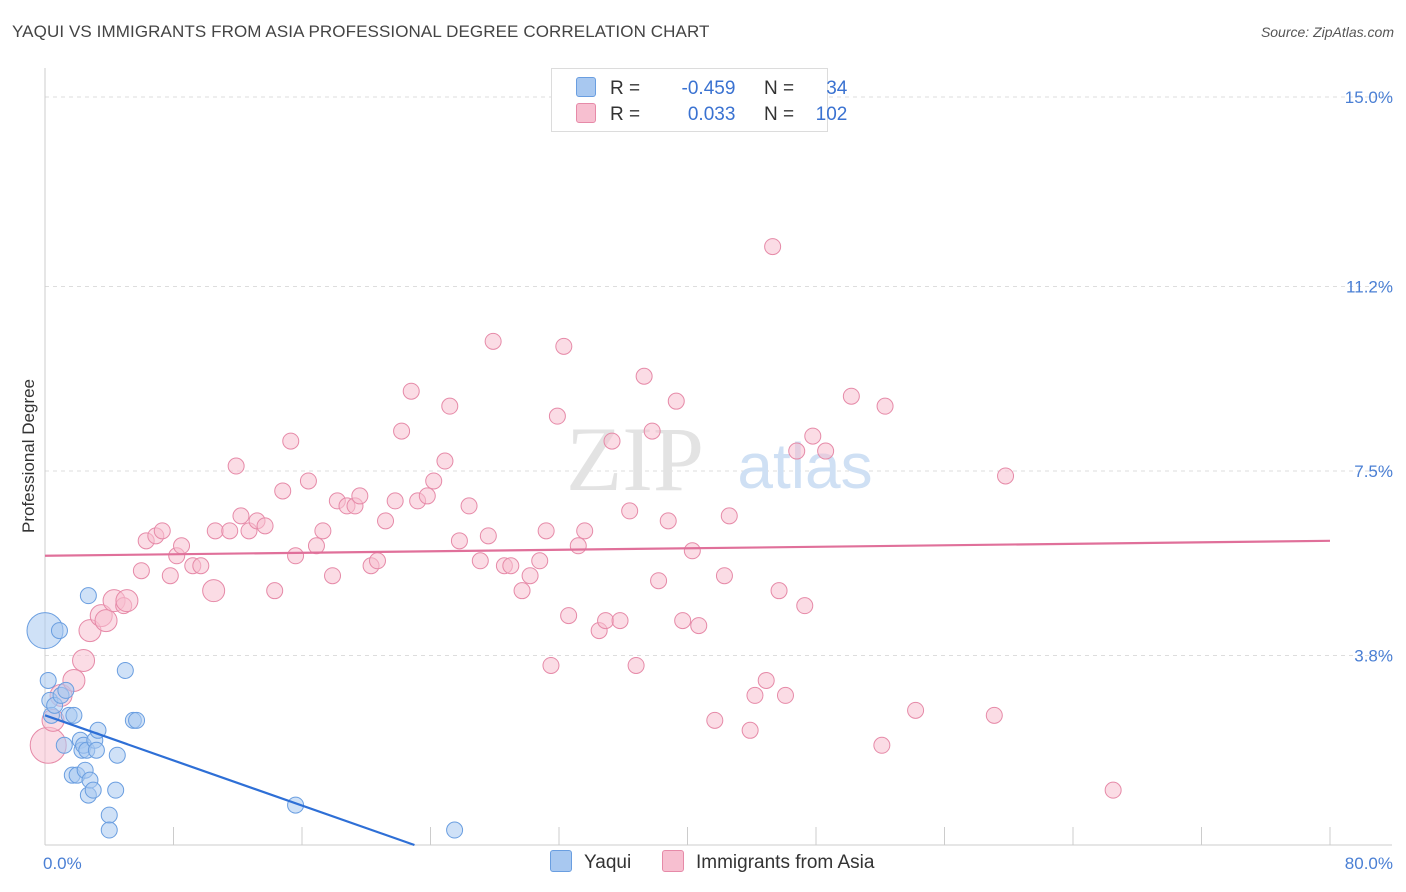  What do you see at coordinates (590, 862) in the screenshot?
I see `legend-item-yaqui: Yaqui` at bounding box center [590, 862].